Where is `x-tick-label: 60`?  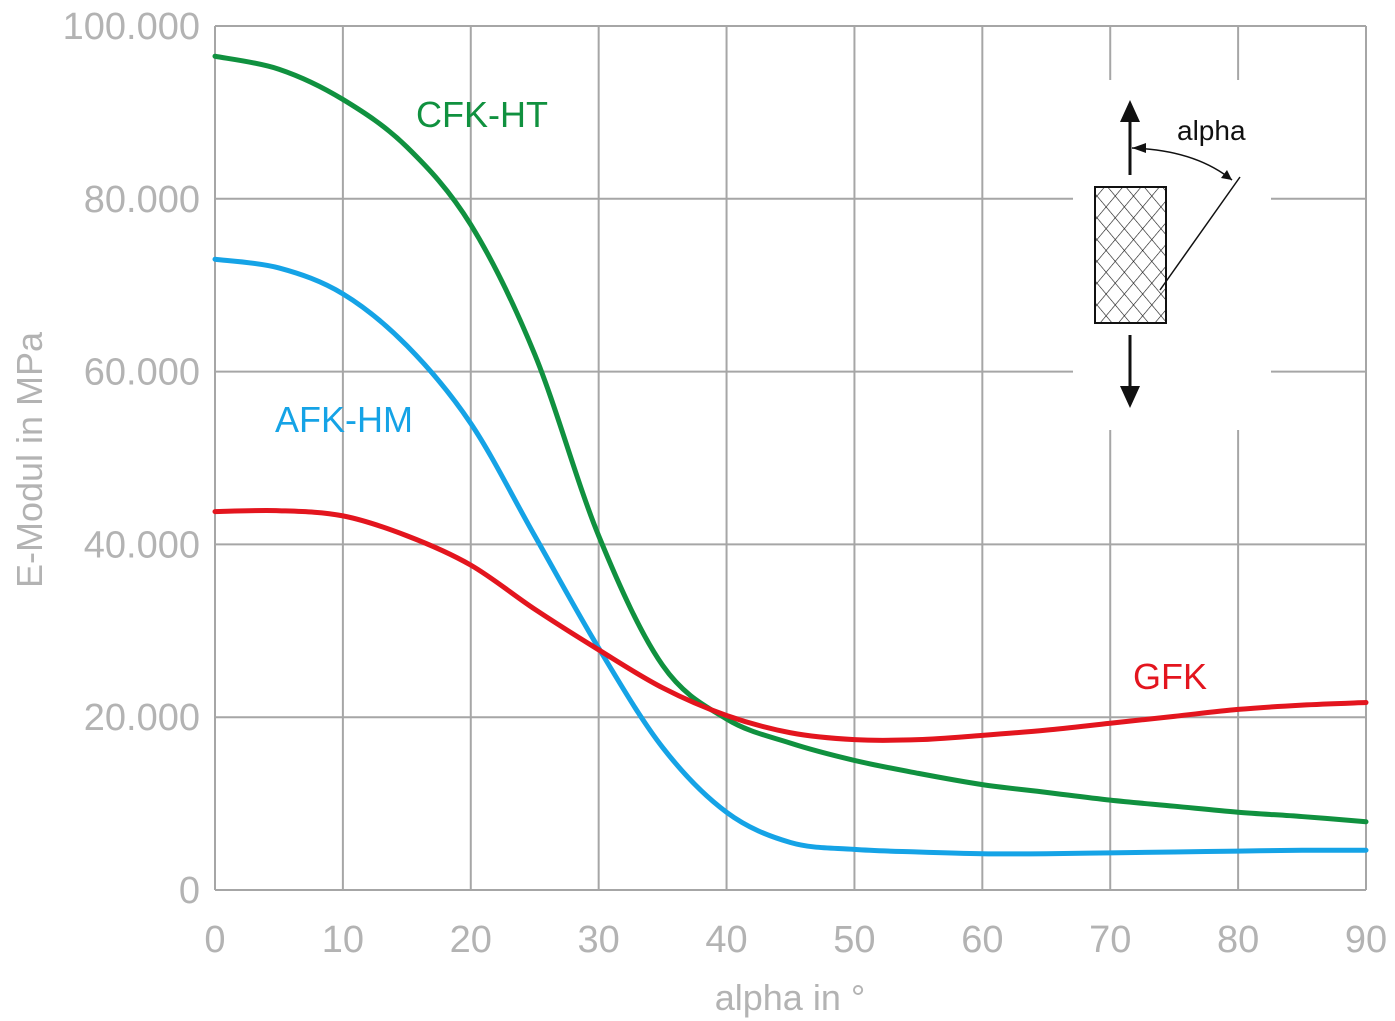 x-tick-label: 60 is located at coordinates (982, 940).